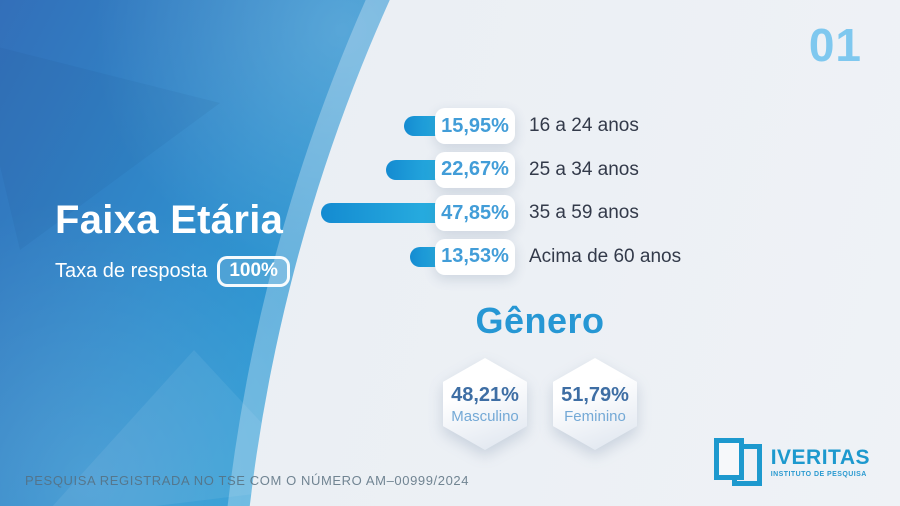 The width and height of the screenshot is (900, 506). What do you see at coordinates (475, 126) in the screenshot?
I see `percentage-badge: 15,95%` at bounding box center [475, 126].